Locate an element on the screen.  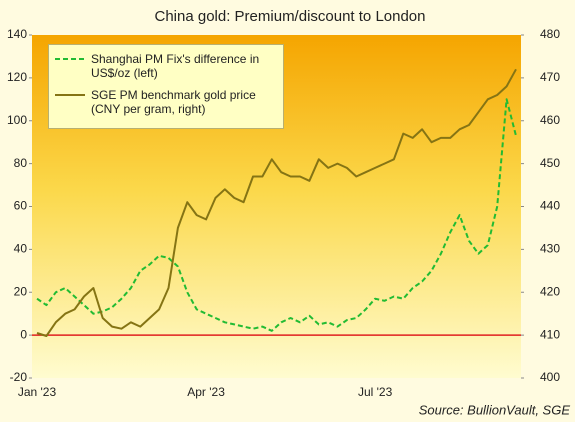
y-tick-label: 40 is located at coordinates (21, 249).